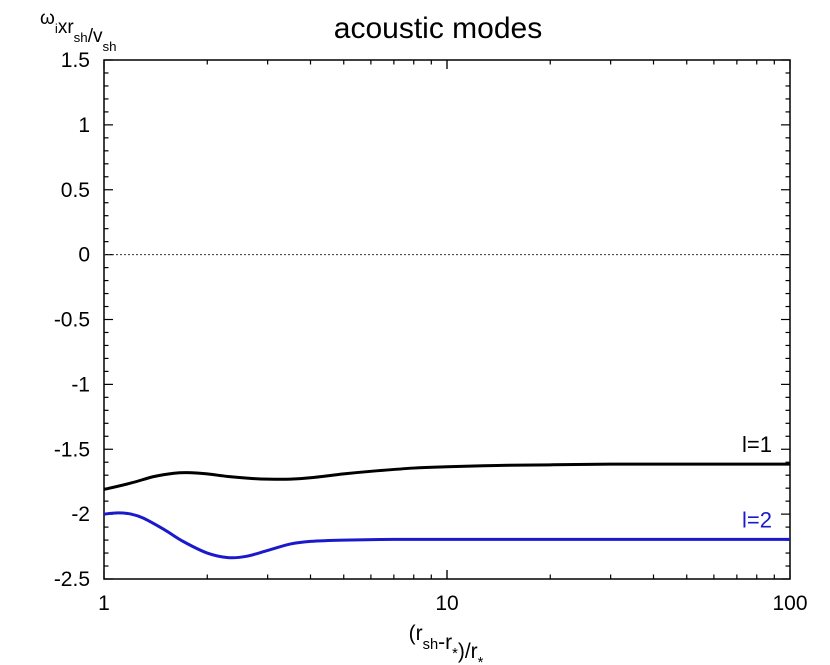 The image size is (830, 665). I want to click on series-line-l=2, so click(446, 535).